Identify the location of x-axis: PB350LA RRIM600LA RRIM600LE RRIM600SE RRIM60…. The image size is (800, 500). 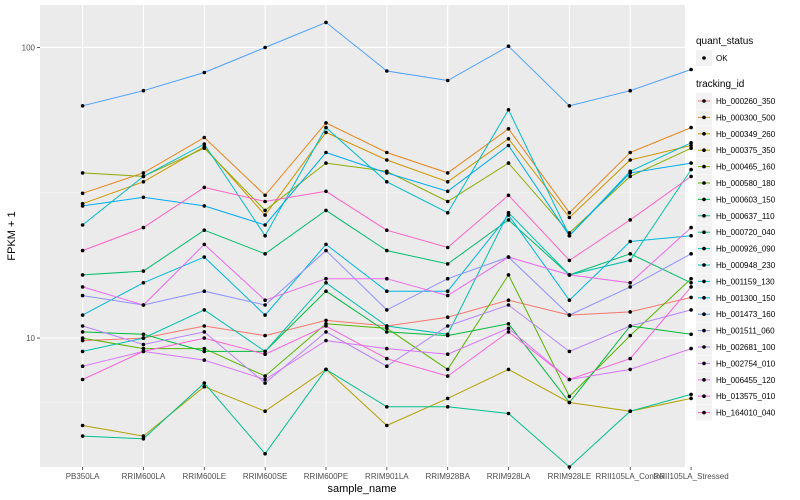
(397, 474).